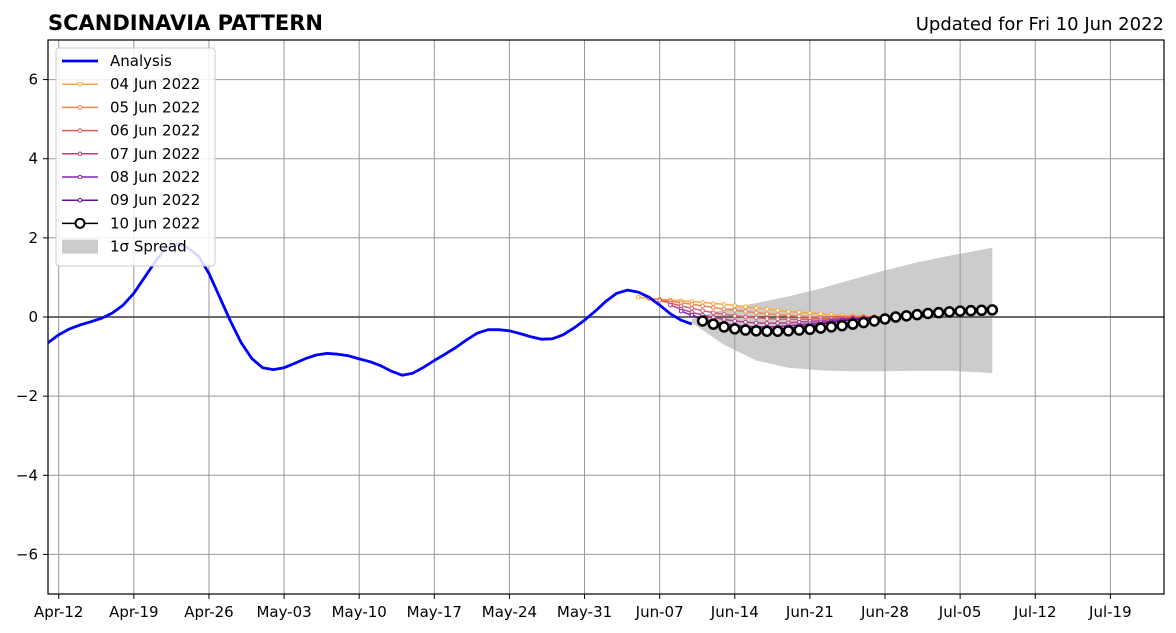  Describe the element at coordinates (1035, 612) in the screenshot. I see `x-tick-label: Jul-12` at that location.